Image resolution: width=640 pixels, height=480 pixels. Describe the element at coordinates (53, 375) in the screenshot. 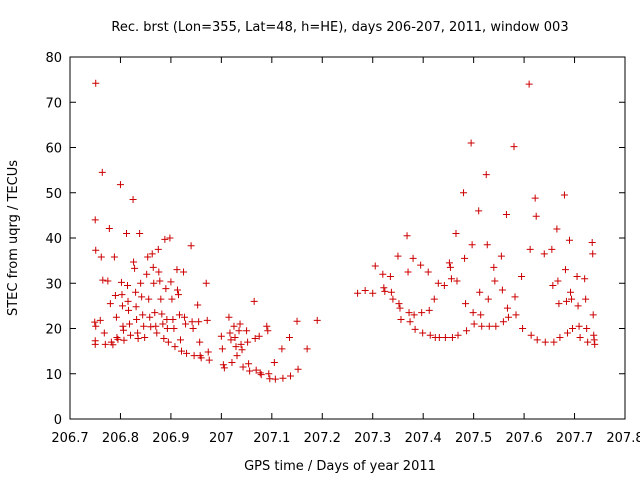

I see `y-tick-label: 10` at that location.